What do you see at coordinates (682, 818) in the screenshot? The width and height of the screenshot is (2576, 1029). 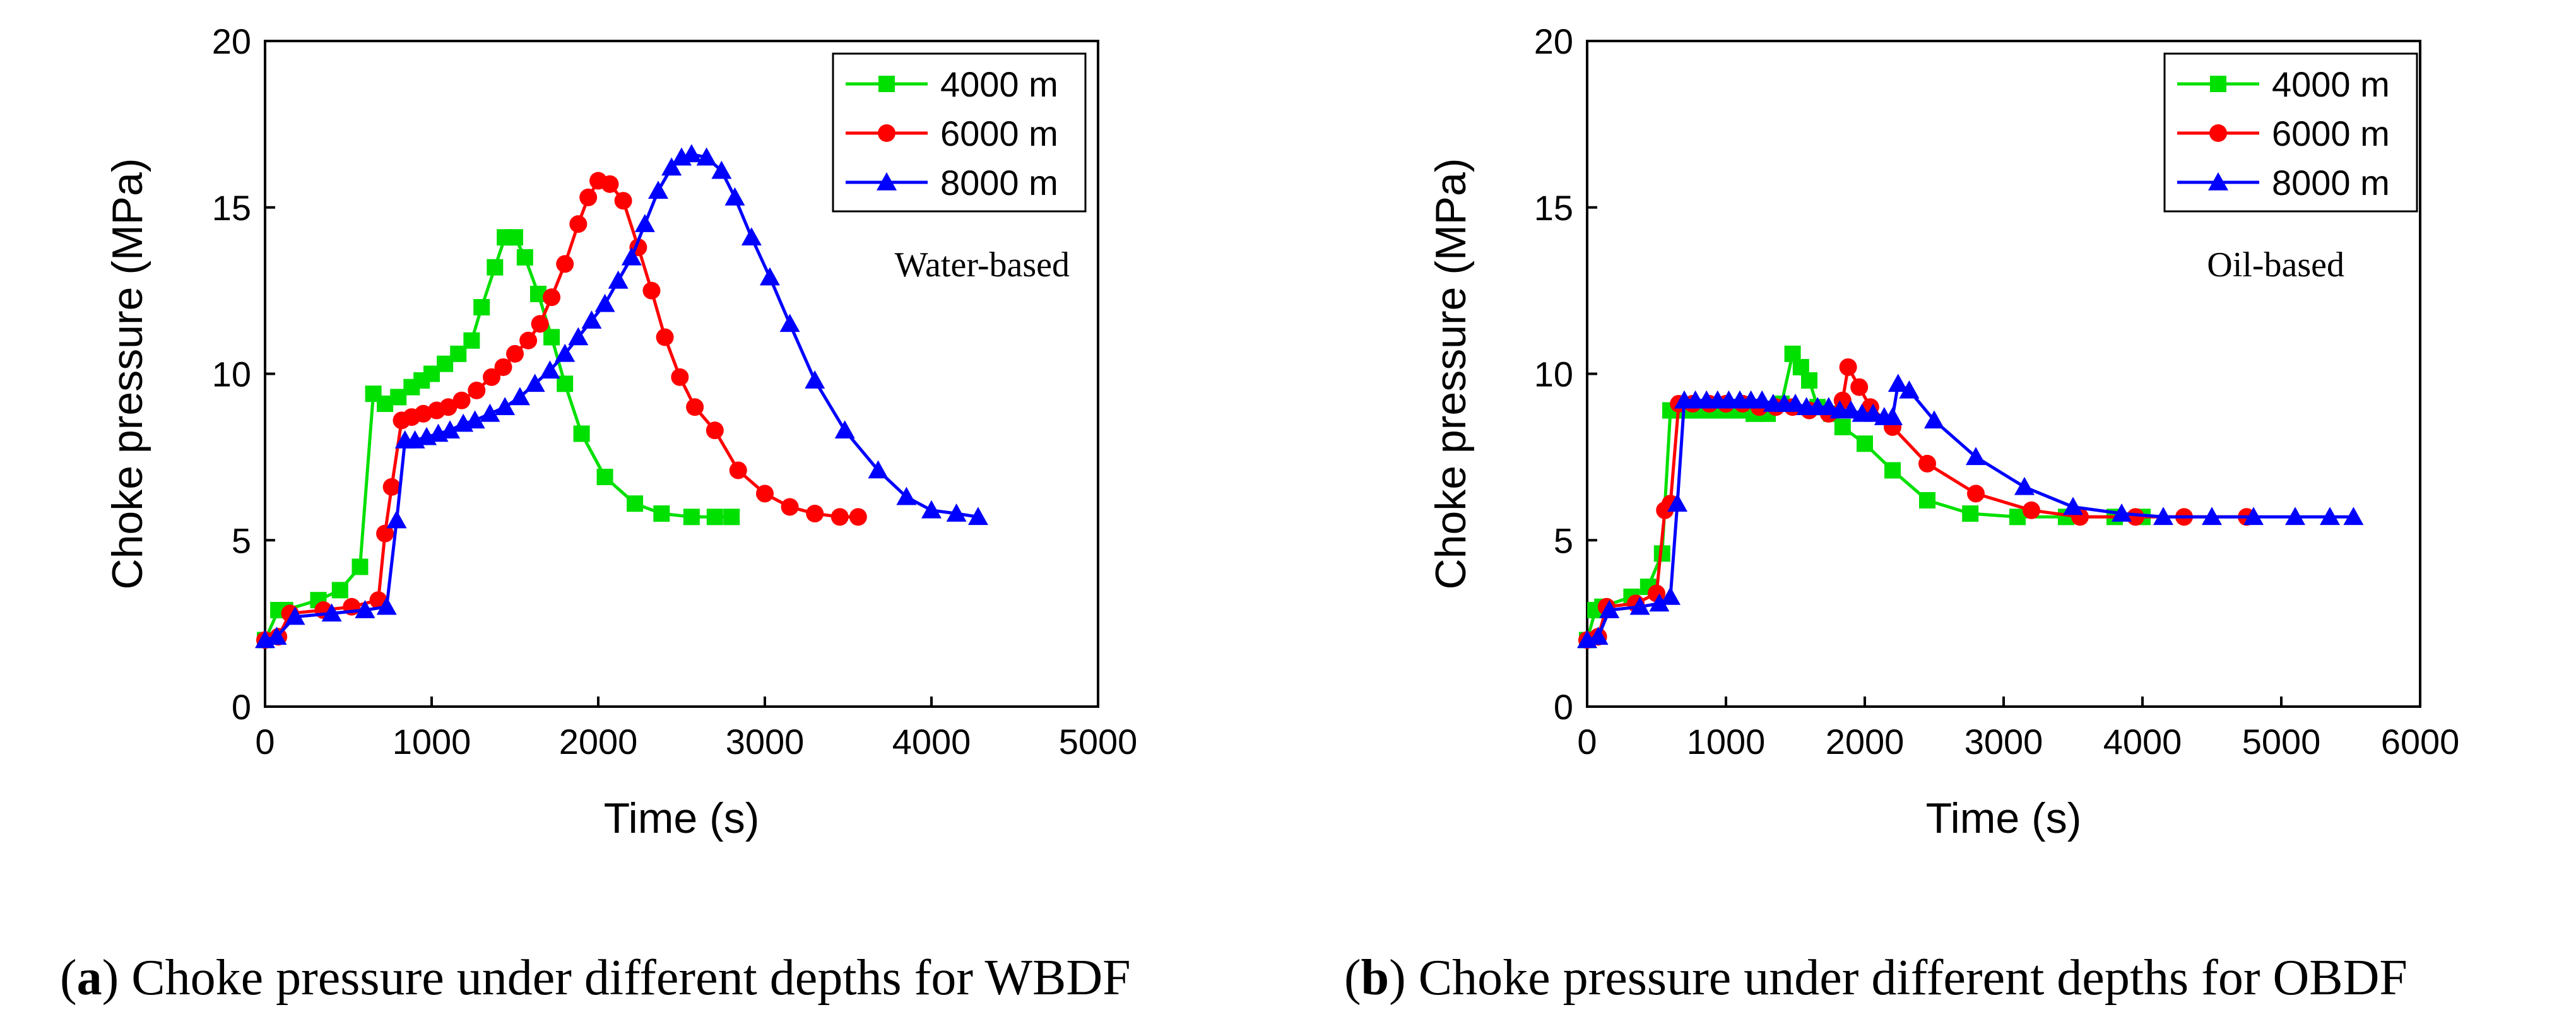 I see `x-axis-label: Time (s)` at bounding box center [682, 818].